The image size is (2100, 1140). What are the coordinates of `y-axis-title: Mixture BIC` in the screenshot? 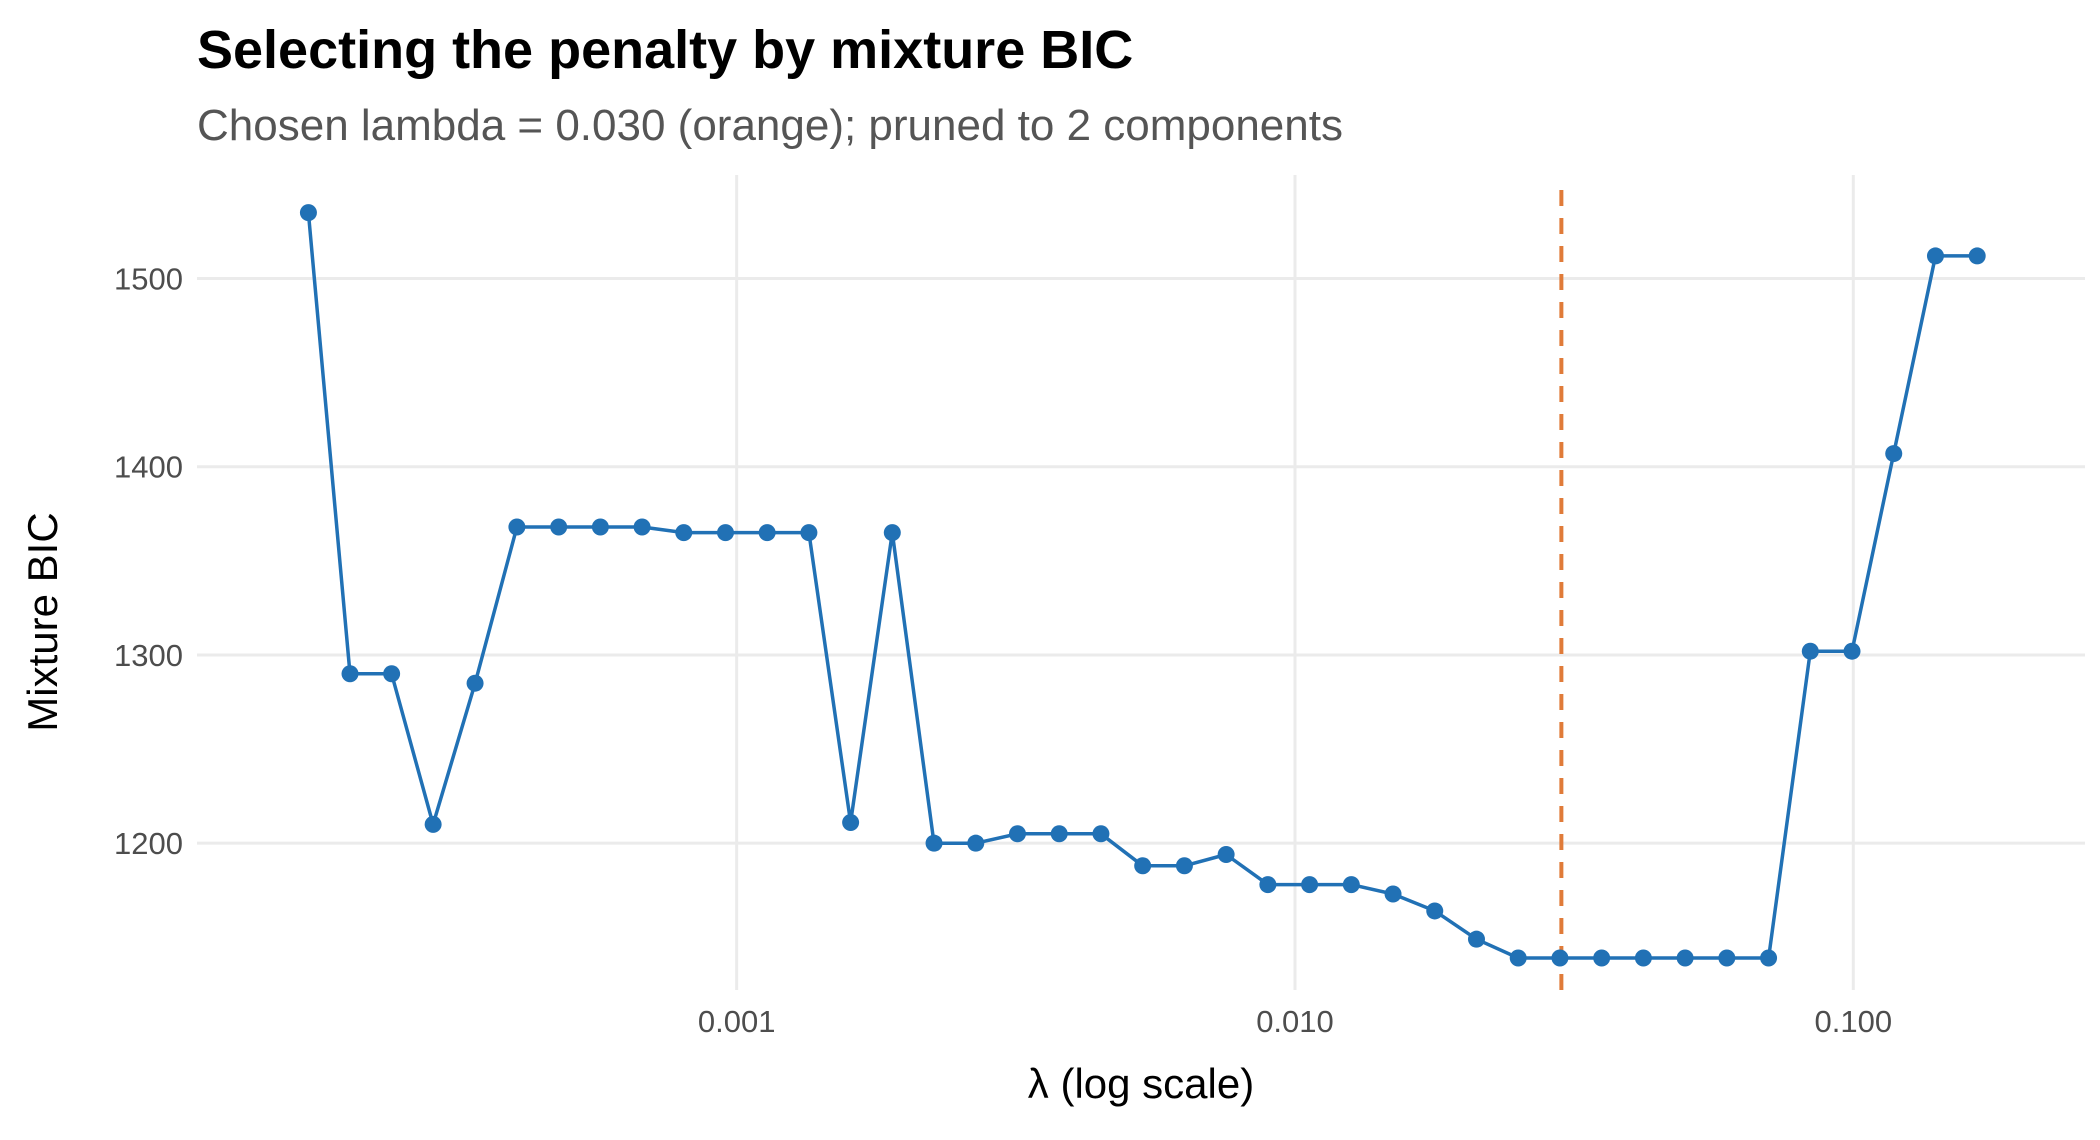 It's located at (42, 621).